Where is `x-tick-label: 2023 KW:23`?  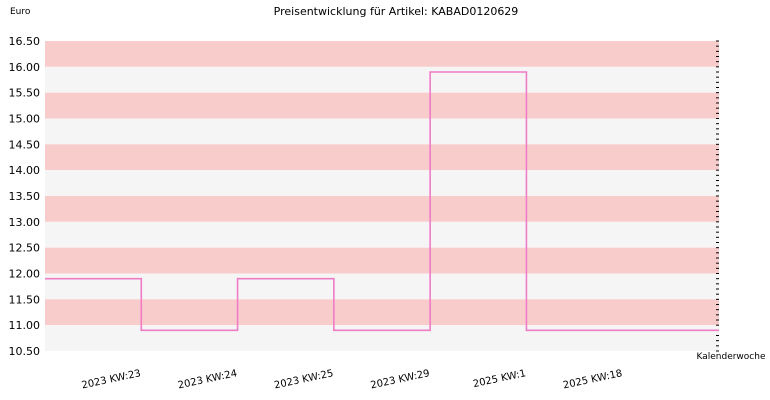 x-tick-label: 2023 KW:23 is located at coordinates (111, 379).